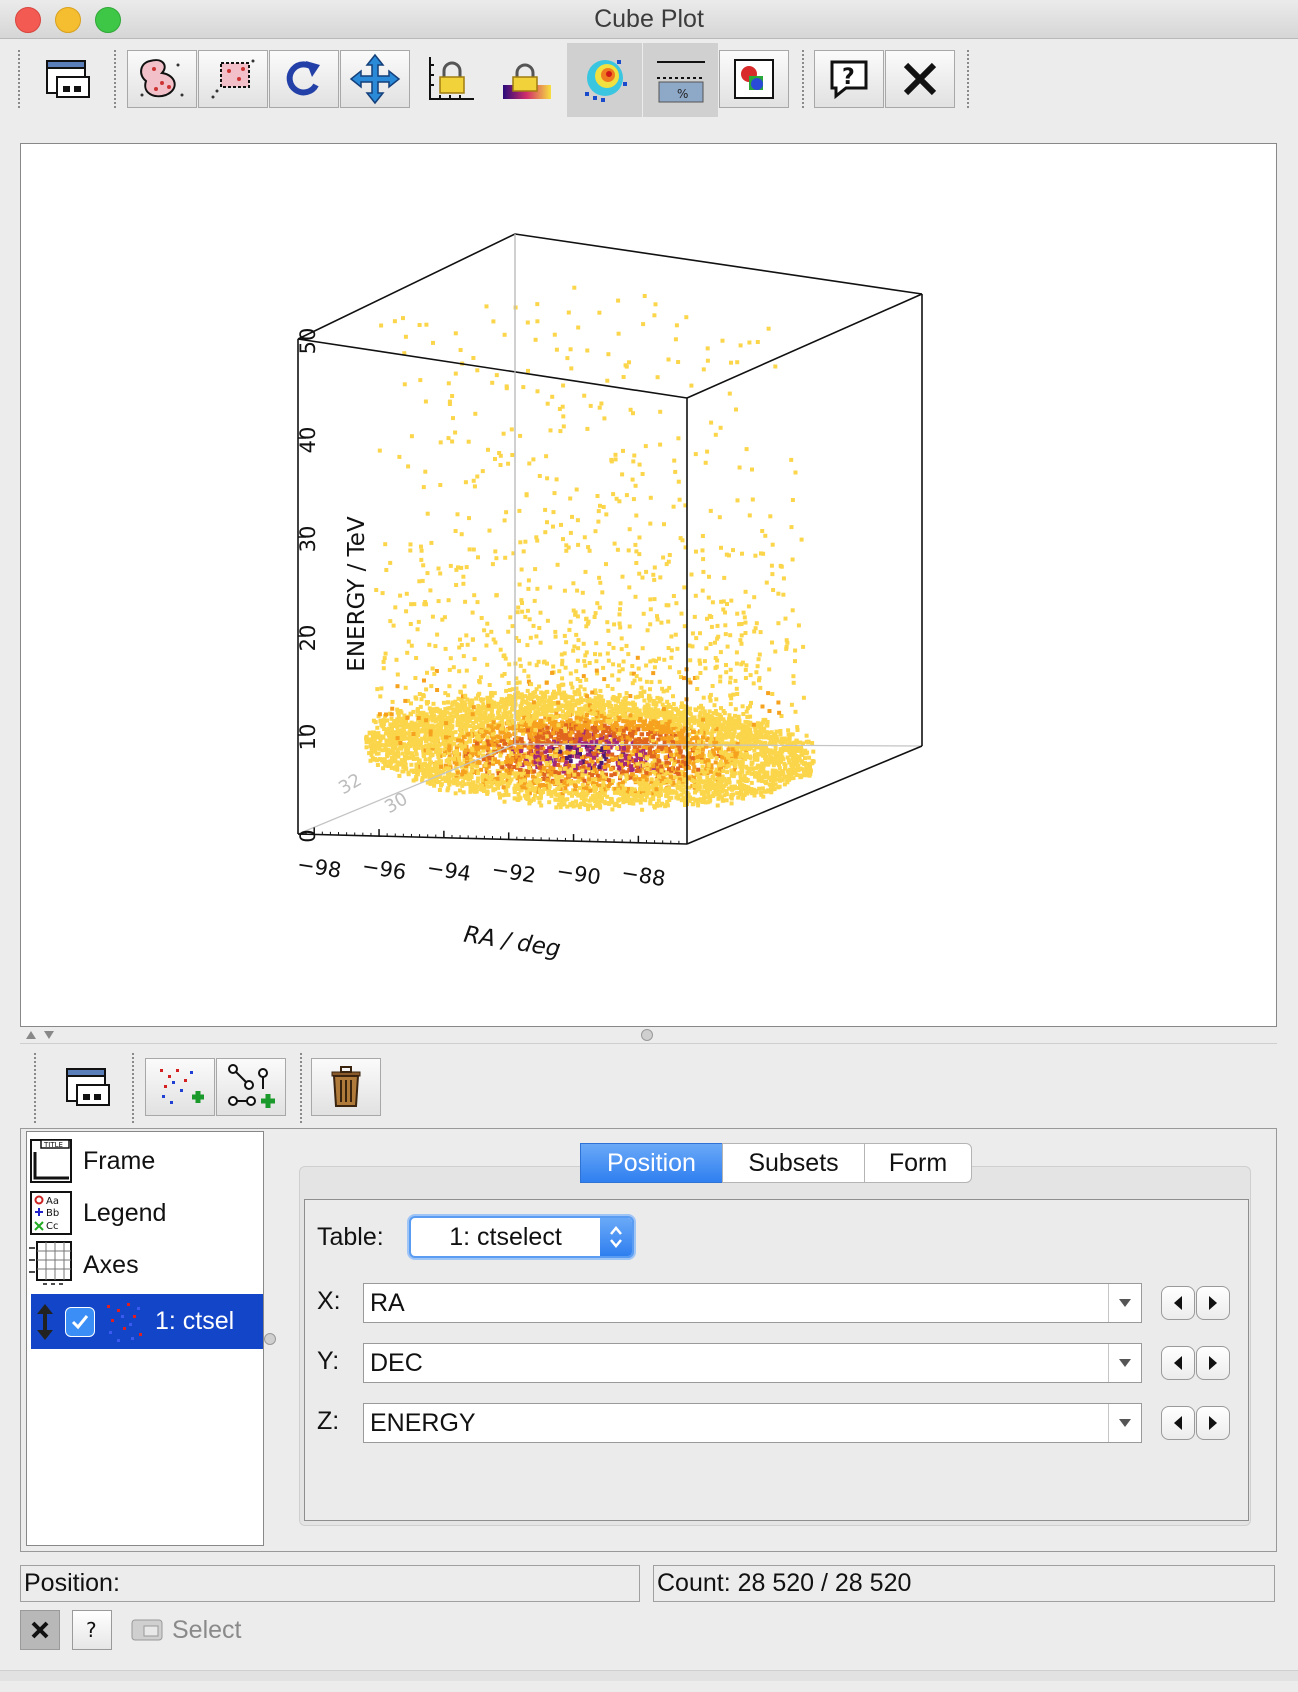  What do you see at coordinates (162, 79) in the screenshot?
I see `blob-subset-button` at bounding box center [162, 79].